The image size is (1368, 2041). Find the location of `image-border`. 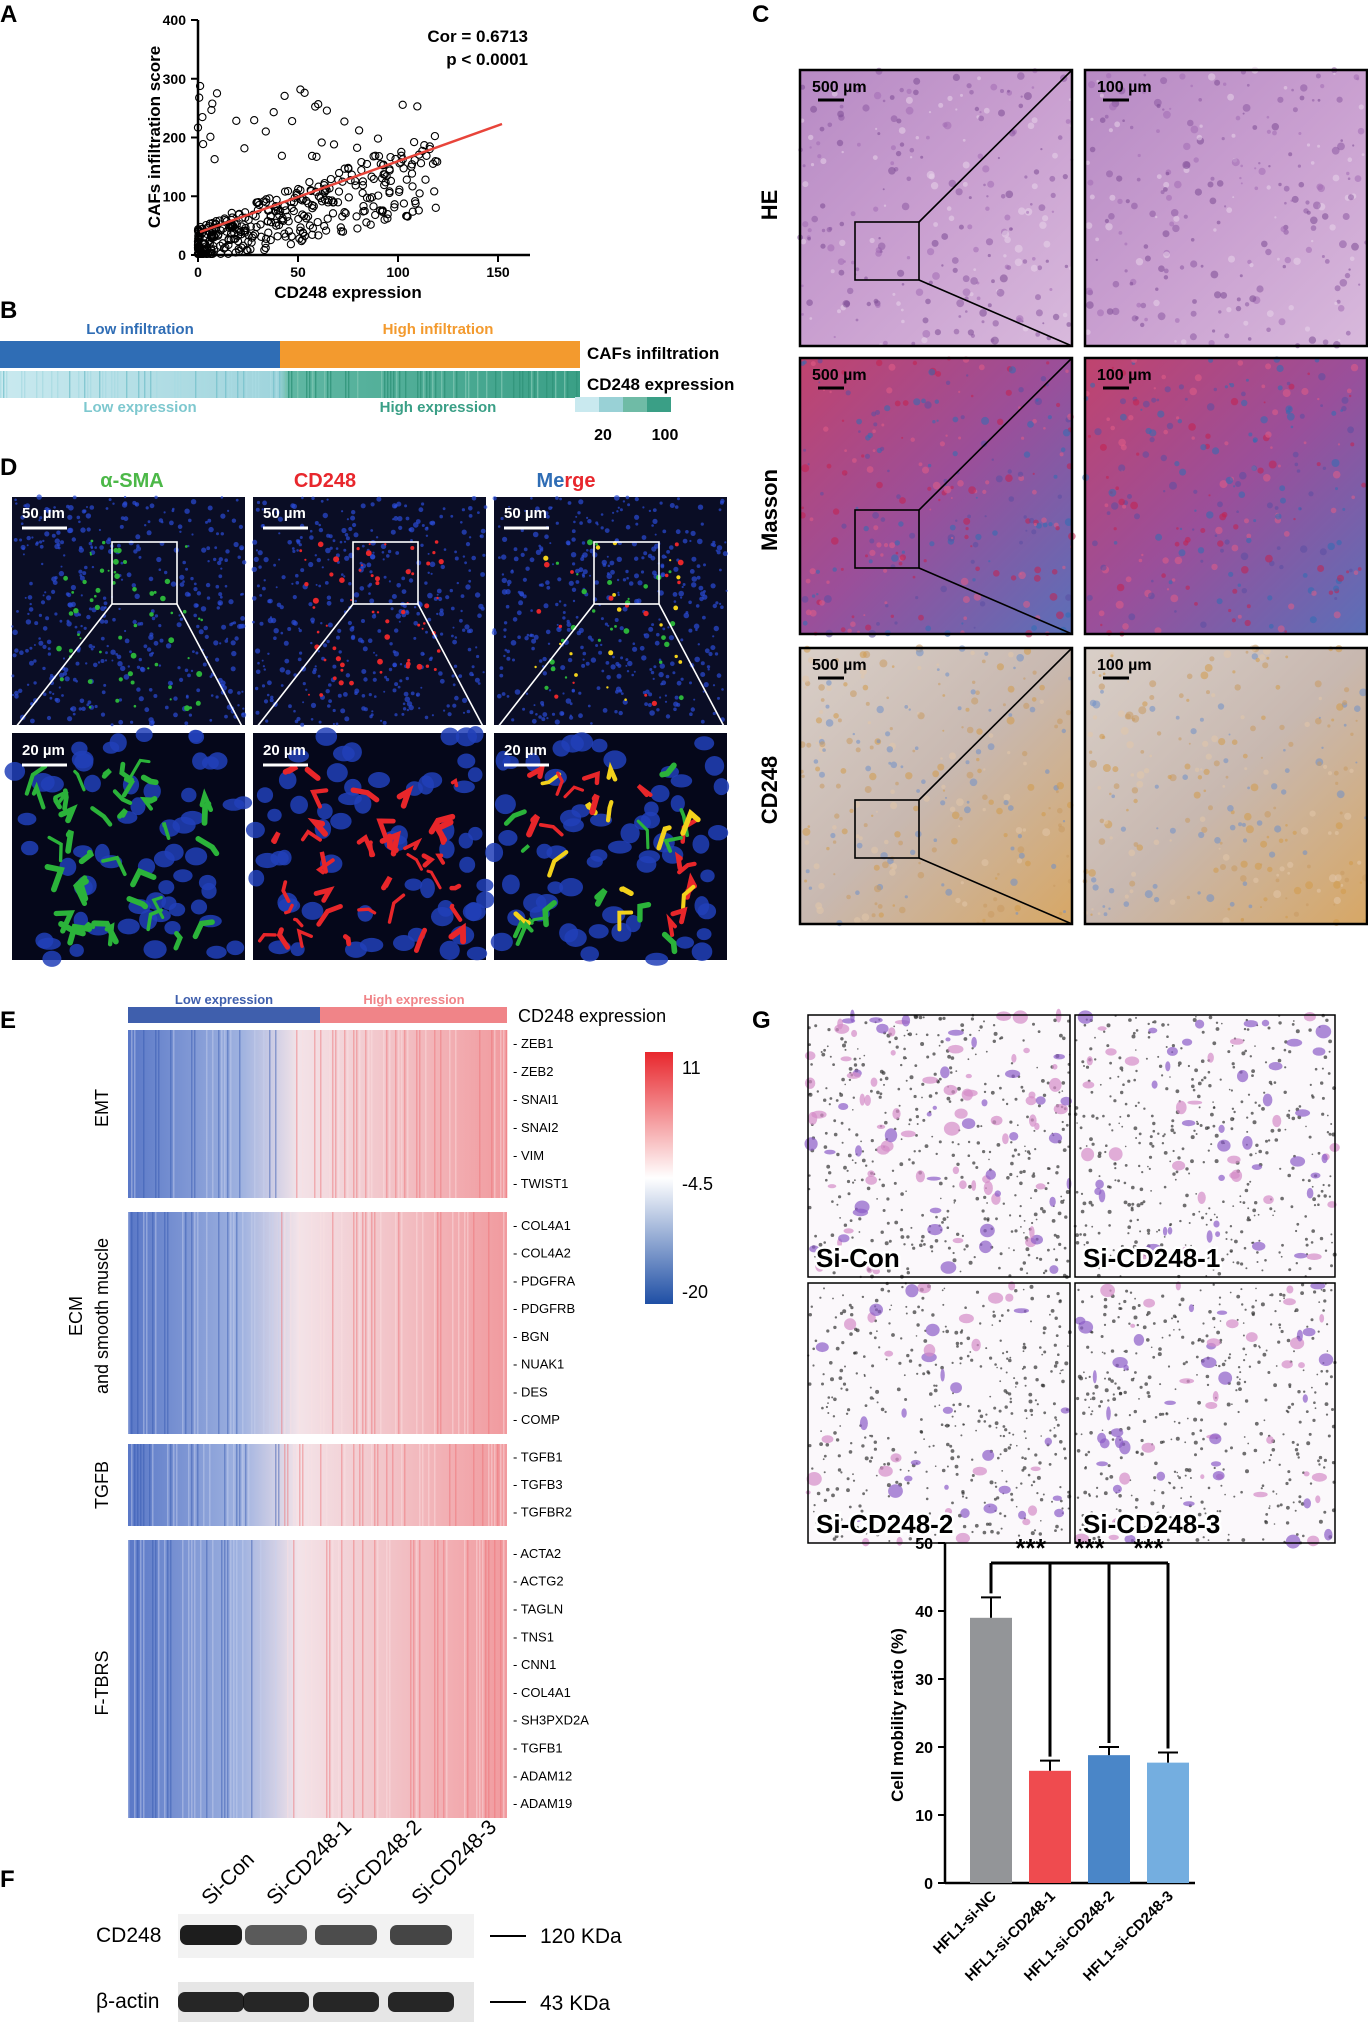

image-border is located at coordinates (936, 786).